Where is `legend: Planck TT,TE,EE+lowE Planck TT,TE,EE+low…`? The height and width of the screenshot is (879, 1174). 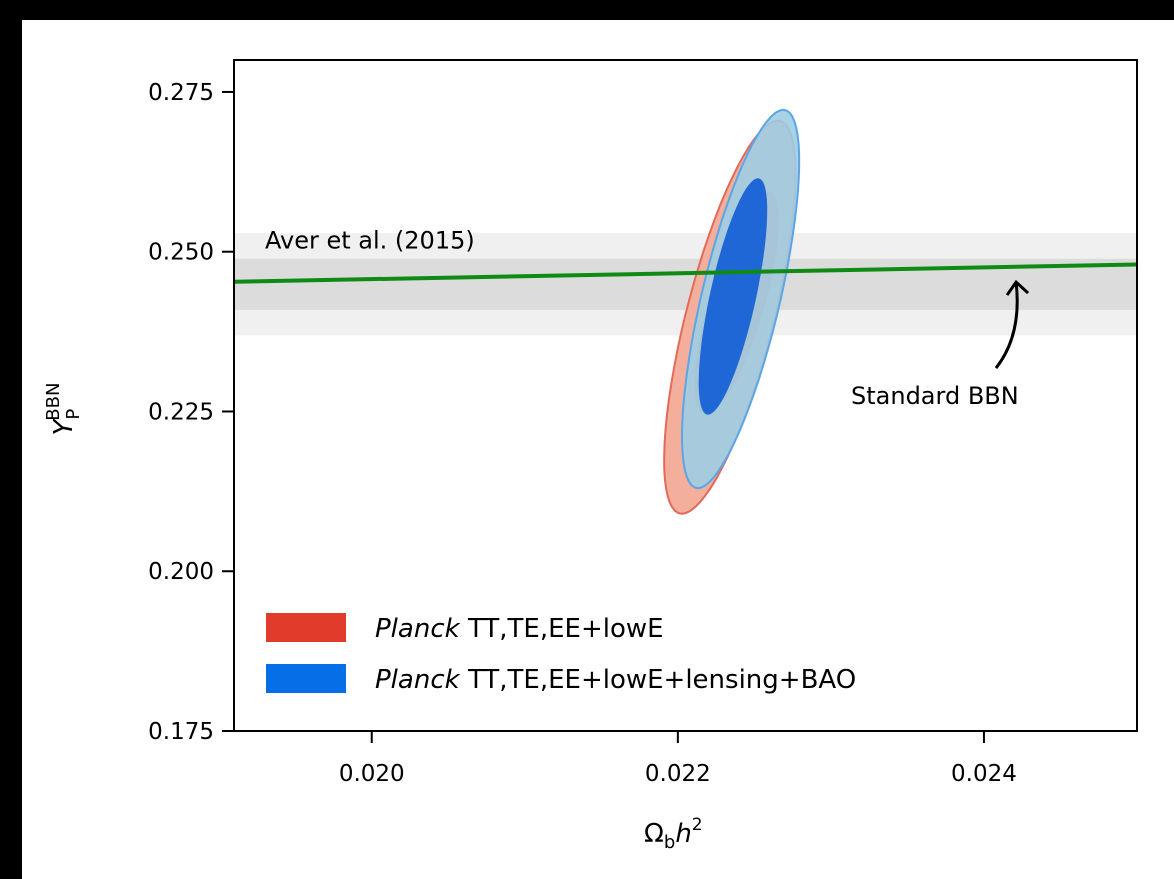
legend: Planck TT,TE,EE+lowE Planck TT,TE,EE+low… is located at coordinates (561, 654).